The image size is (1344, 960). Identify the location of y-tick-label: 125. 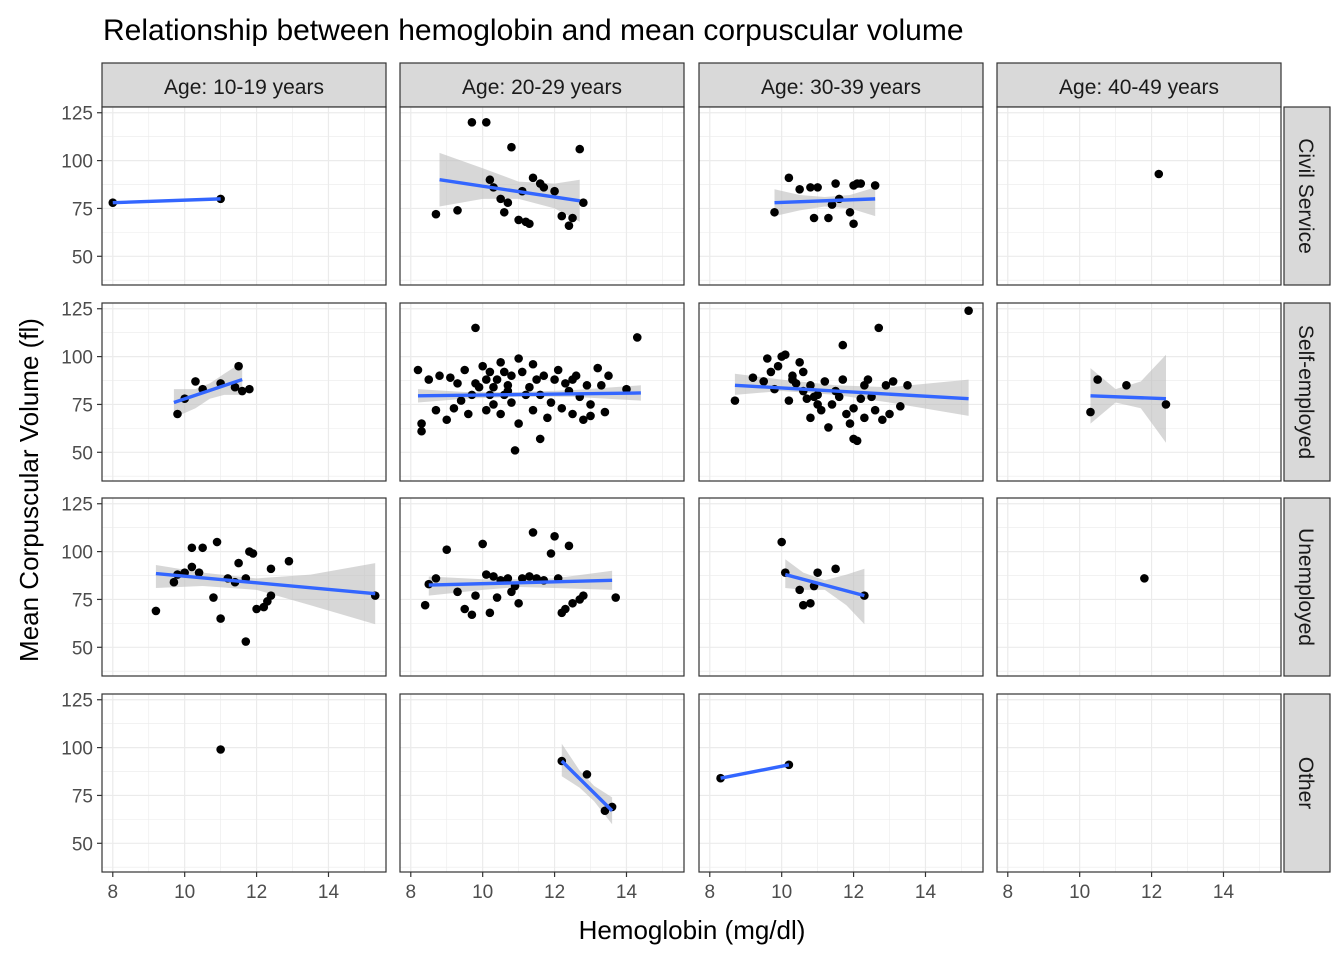
(77, 114).